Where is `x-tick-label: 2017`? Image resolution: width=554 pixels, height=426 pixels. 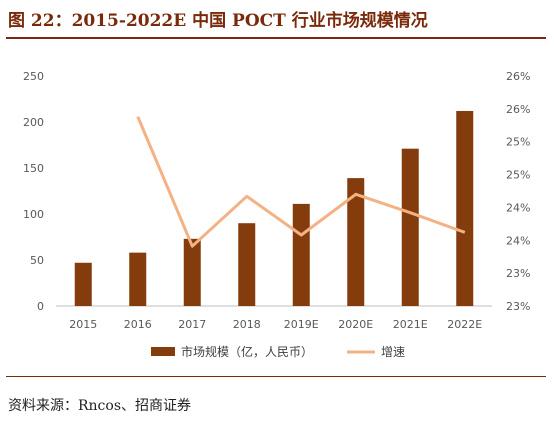
x-tick-label: 2017 is located at coordinates (192, 324).